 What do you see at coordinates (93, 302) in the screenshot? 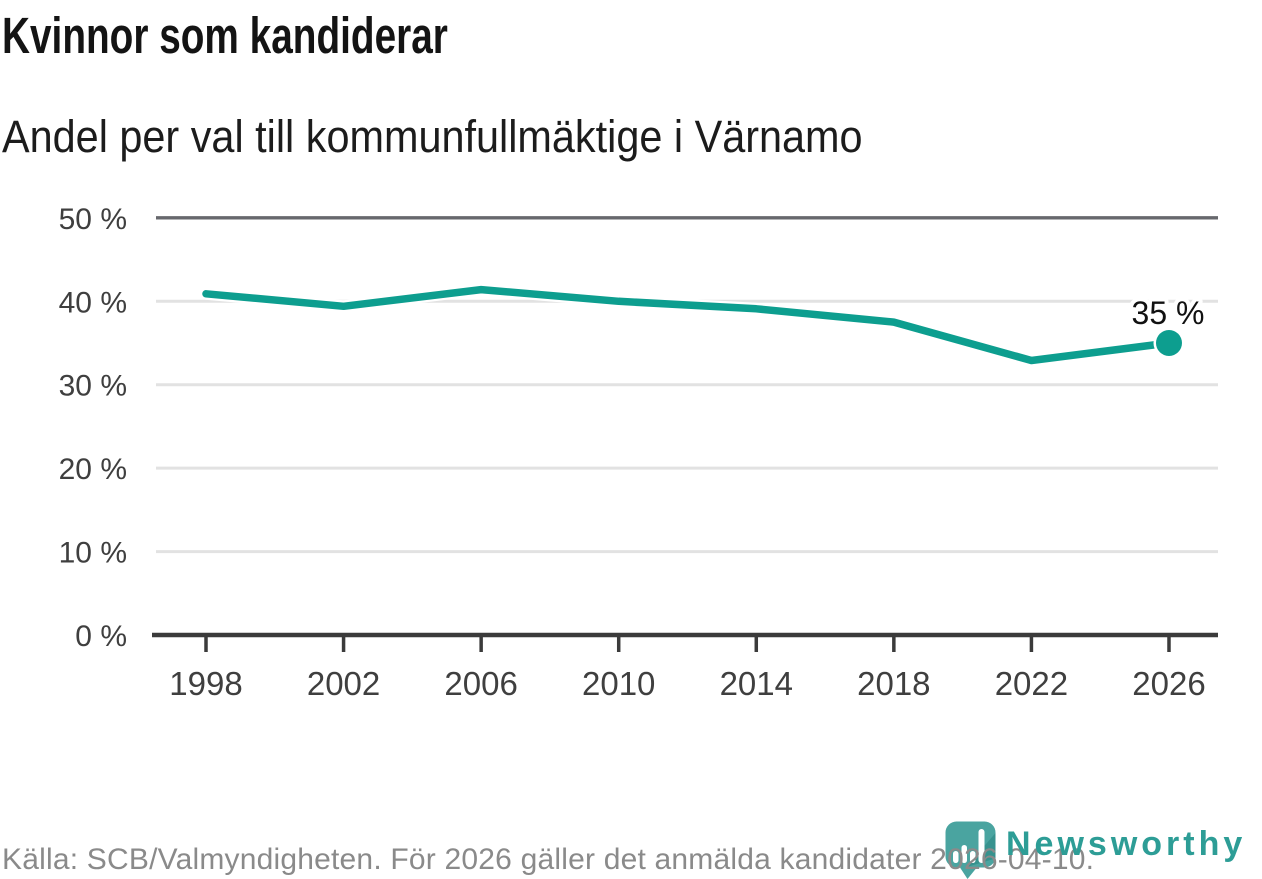
I see `y-axis-tick-label: 40 %` at bounding box center [93, 302].